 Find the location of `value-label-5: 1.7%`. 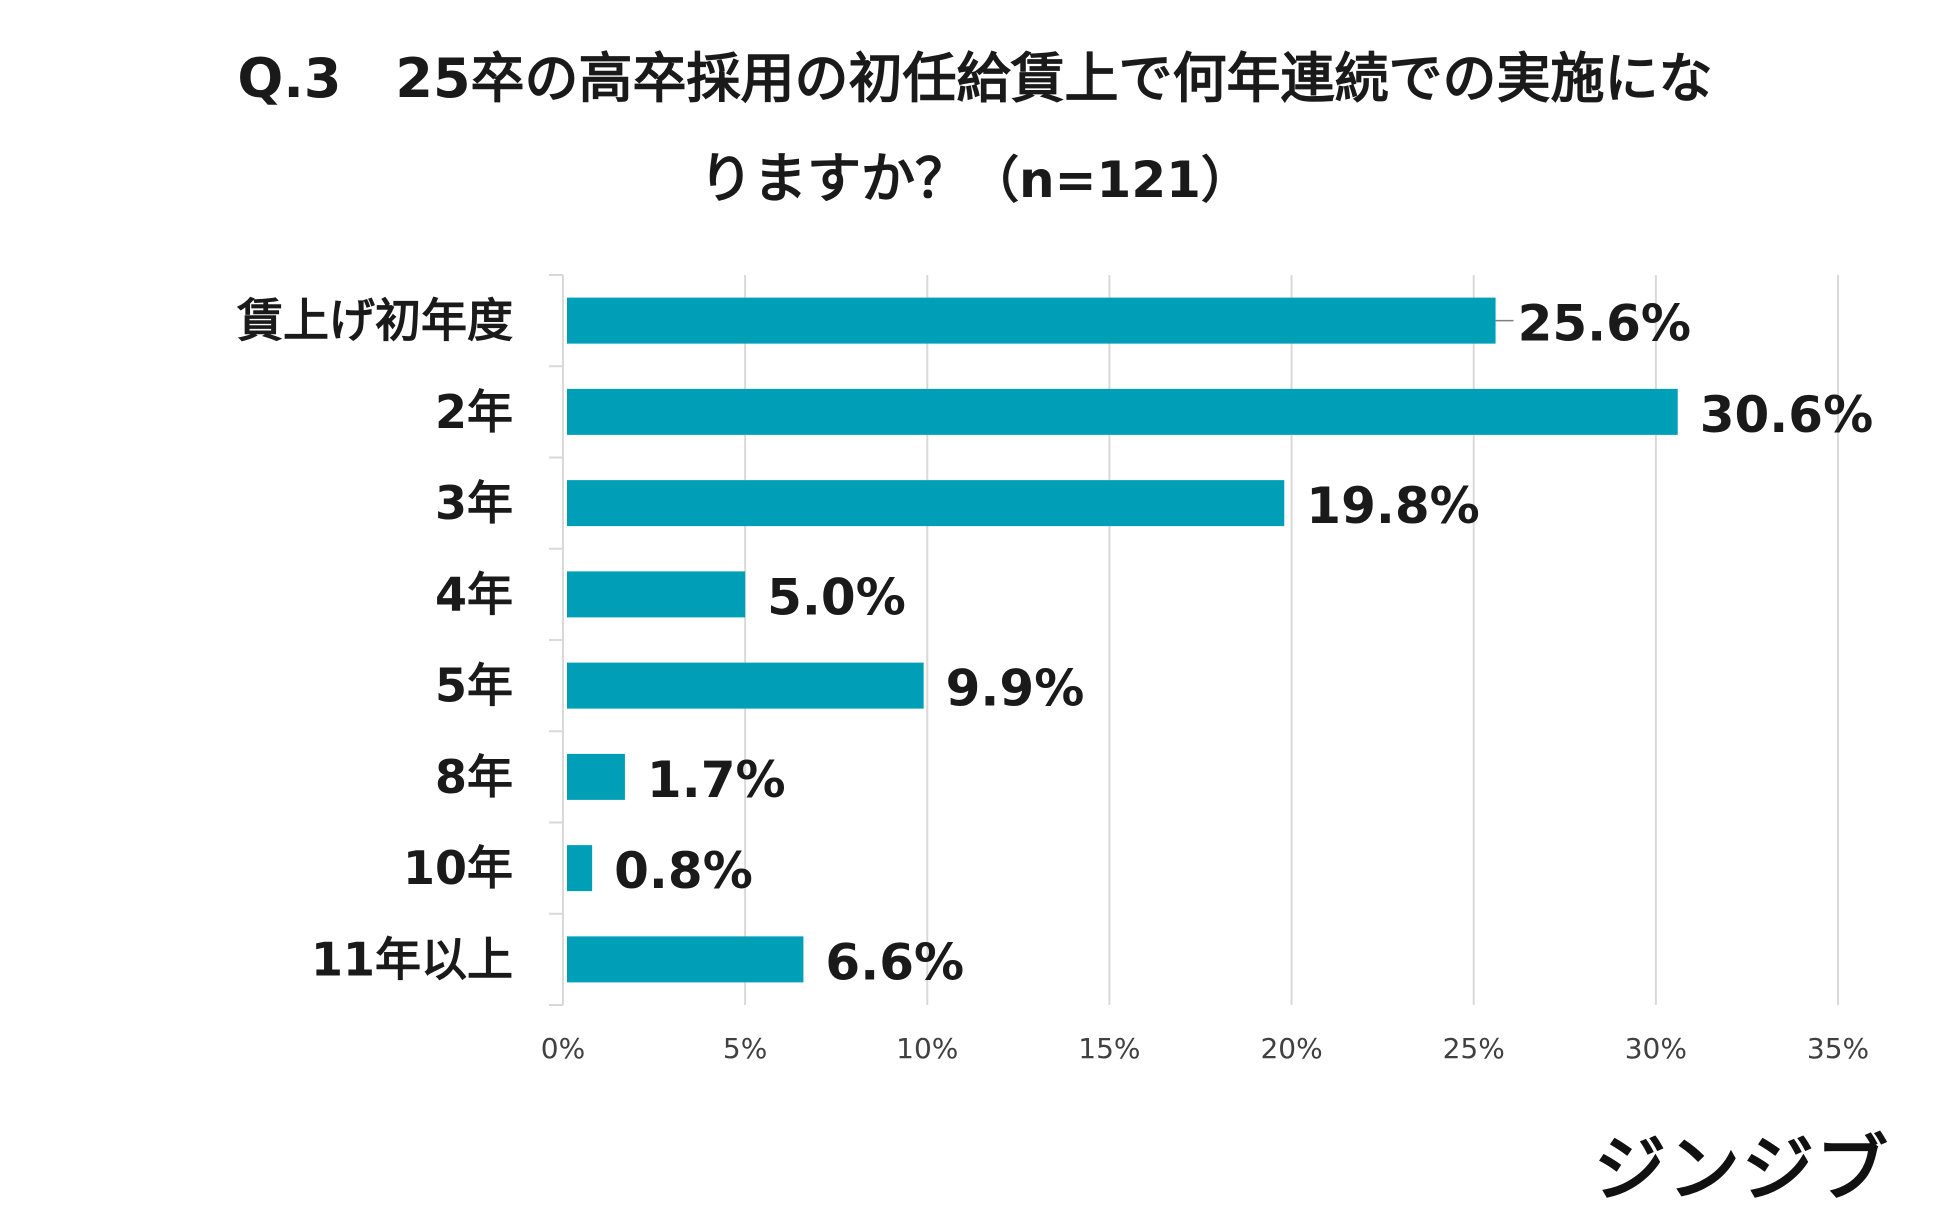

value-label-5: 1.7% is located at coordinates (716, 780).